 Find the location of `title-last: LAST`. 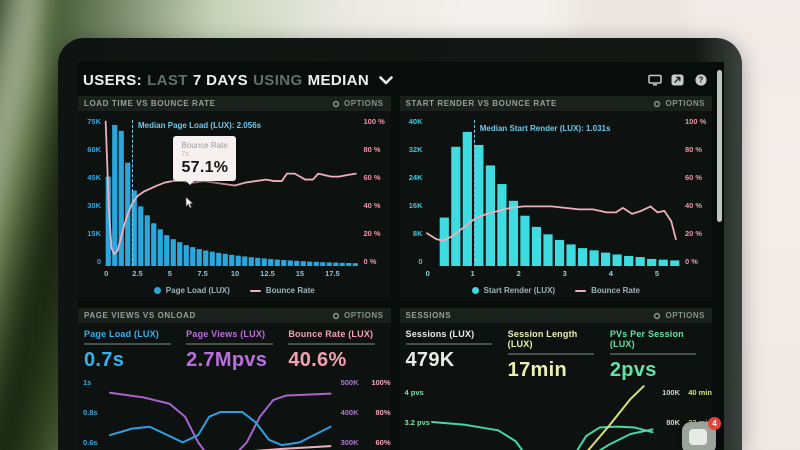

title-last: LAST is located at coordinates (167, 80).